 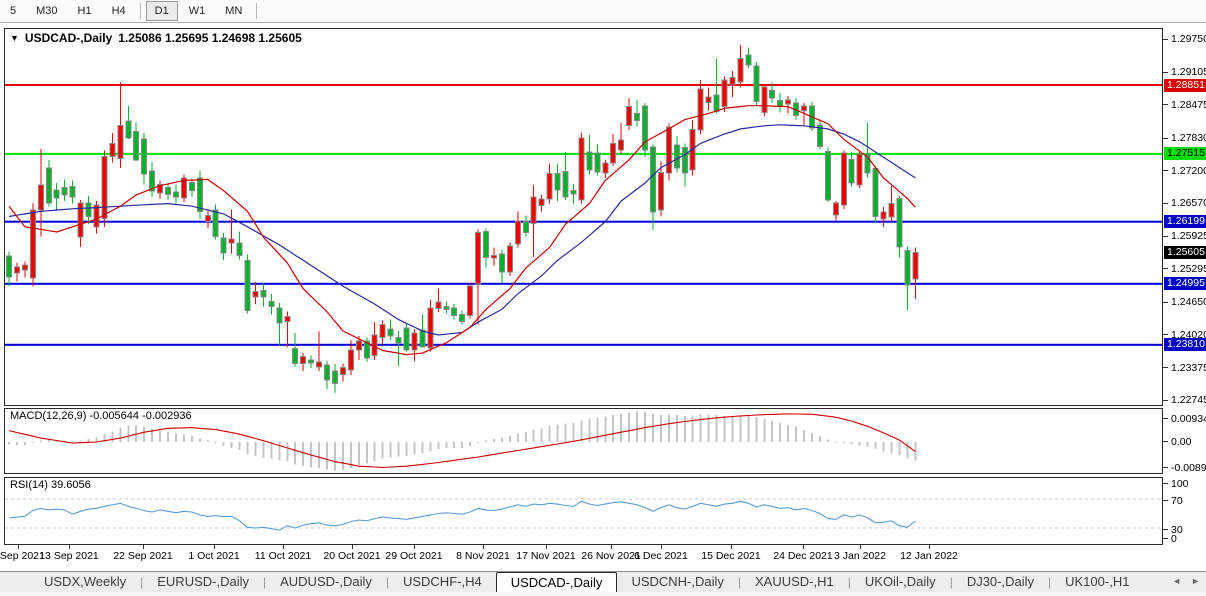 What do you see at coordinates (257, 11) in the screenshot?
I see `toolbar-separator` at bounding box center [257, 11].